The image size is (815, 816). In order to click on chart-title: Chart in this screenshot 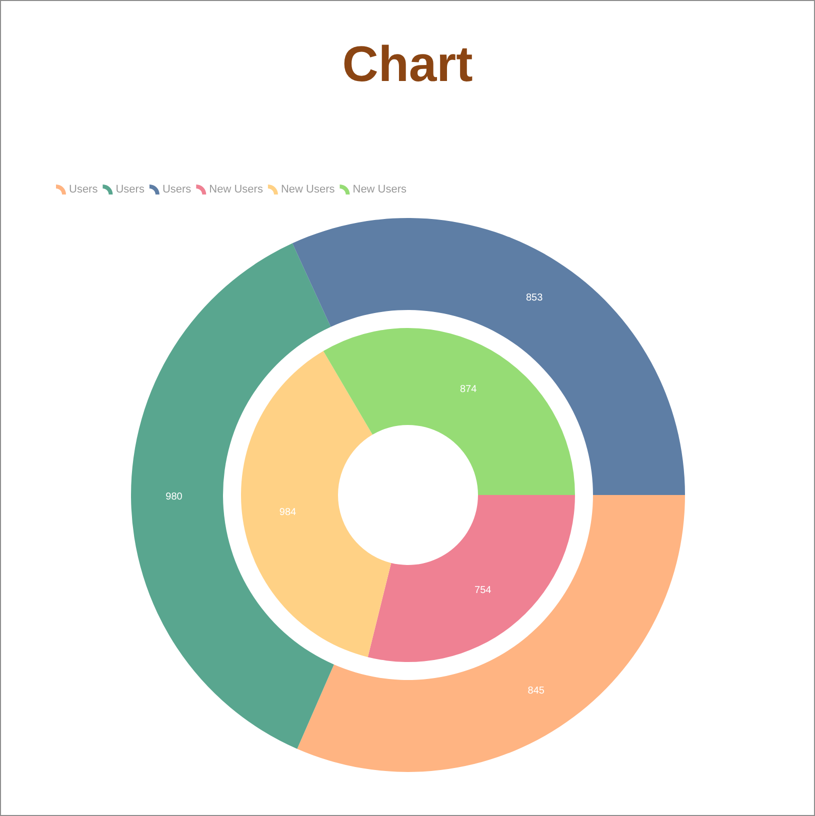, I will do `click(408, 64)`.